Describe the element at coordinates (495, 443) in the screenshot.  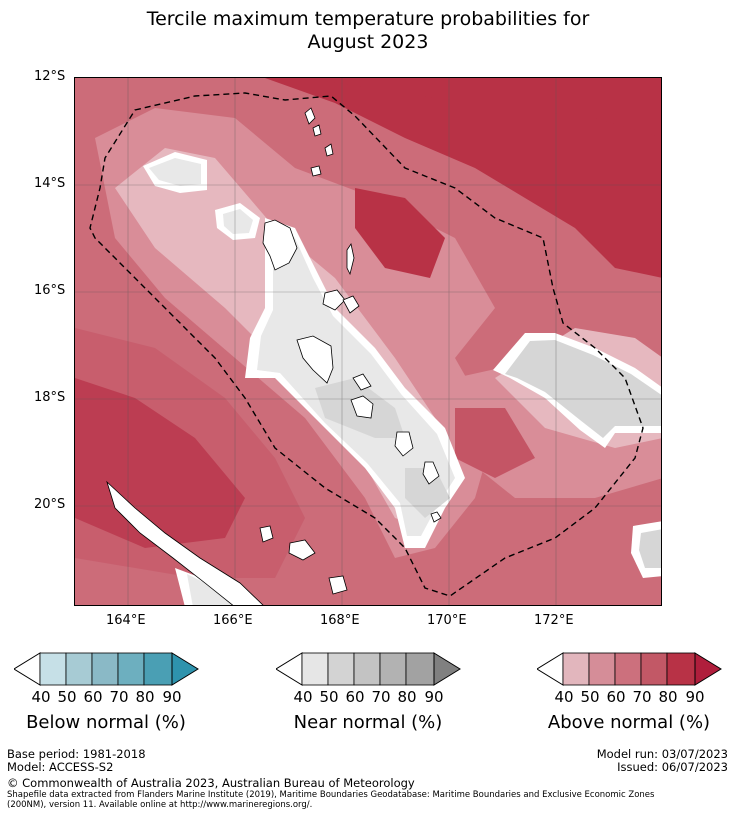
I see `high-pocket-east` at that location.